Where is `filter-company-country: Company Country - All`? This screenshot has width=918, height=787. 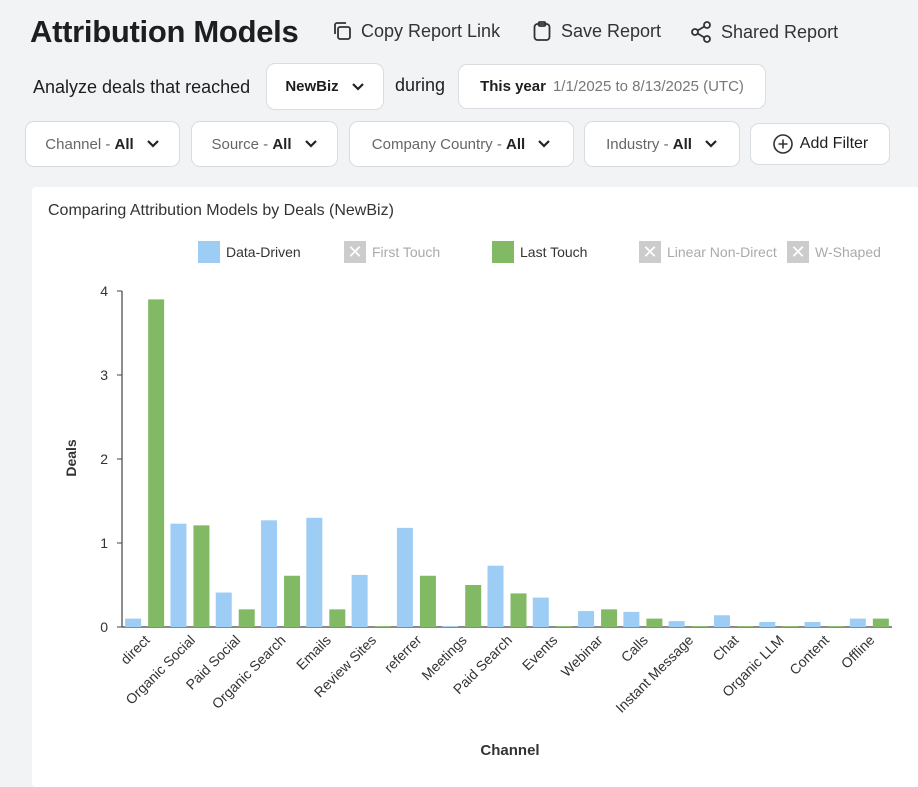 filter-company-country: Company Country - All is located at coordinates (461, 144).